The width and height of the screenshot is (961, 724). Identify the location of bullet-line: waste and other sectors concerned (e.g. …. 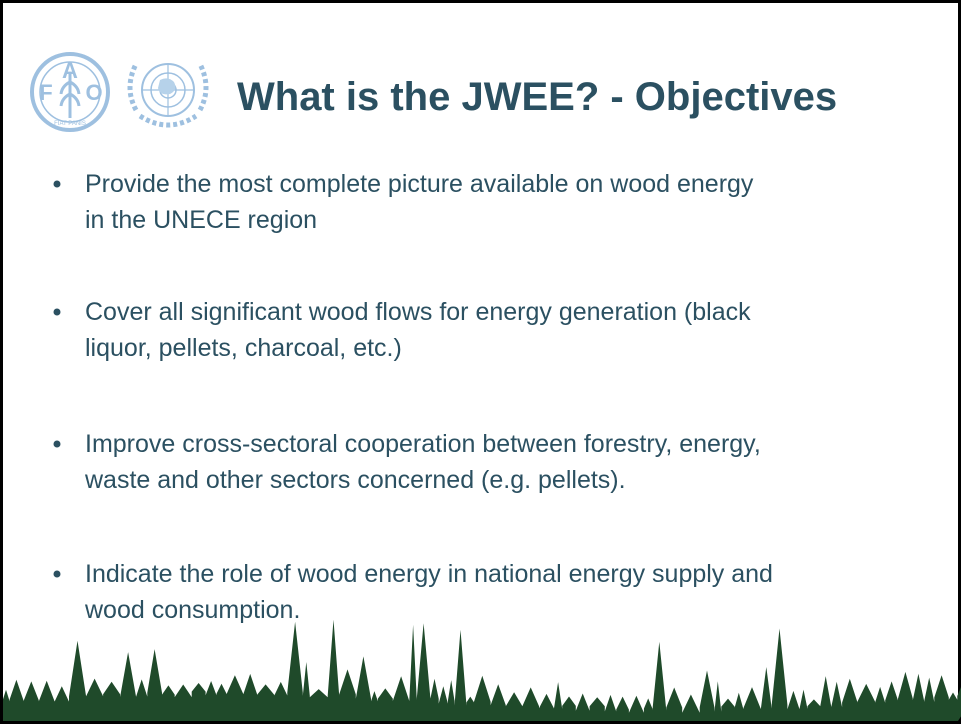
(355, 480).